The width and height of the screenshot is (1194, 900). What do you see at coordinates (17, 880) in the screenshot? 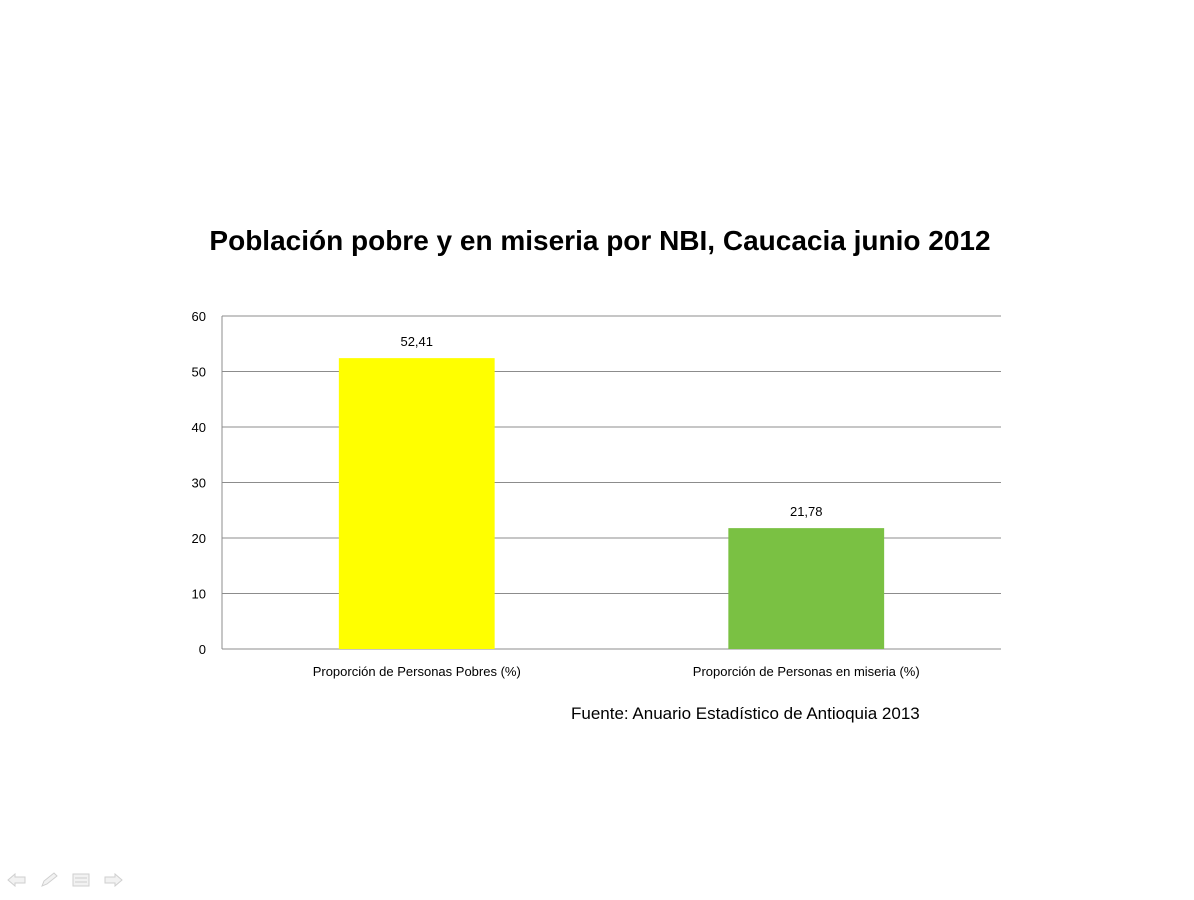
I see `arrow-left-icon` at bounding box center [17, 880].